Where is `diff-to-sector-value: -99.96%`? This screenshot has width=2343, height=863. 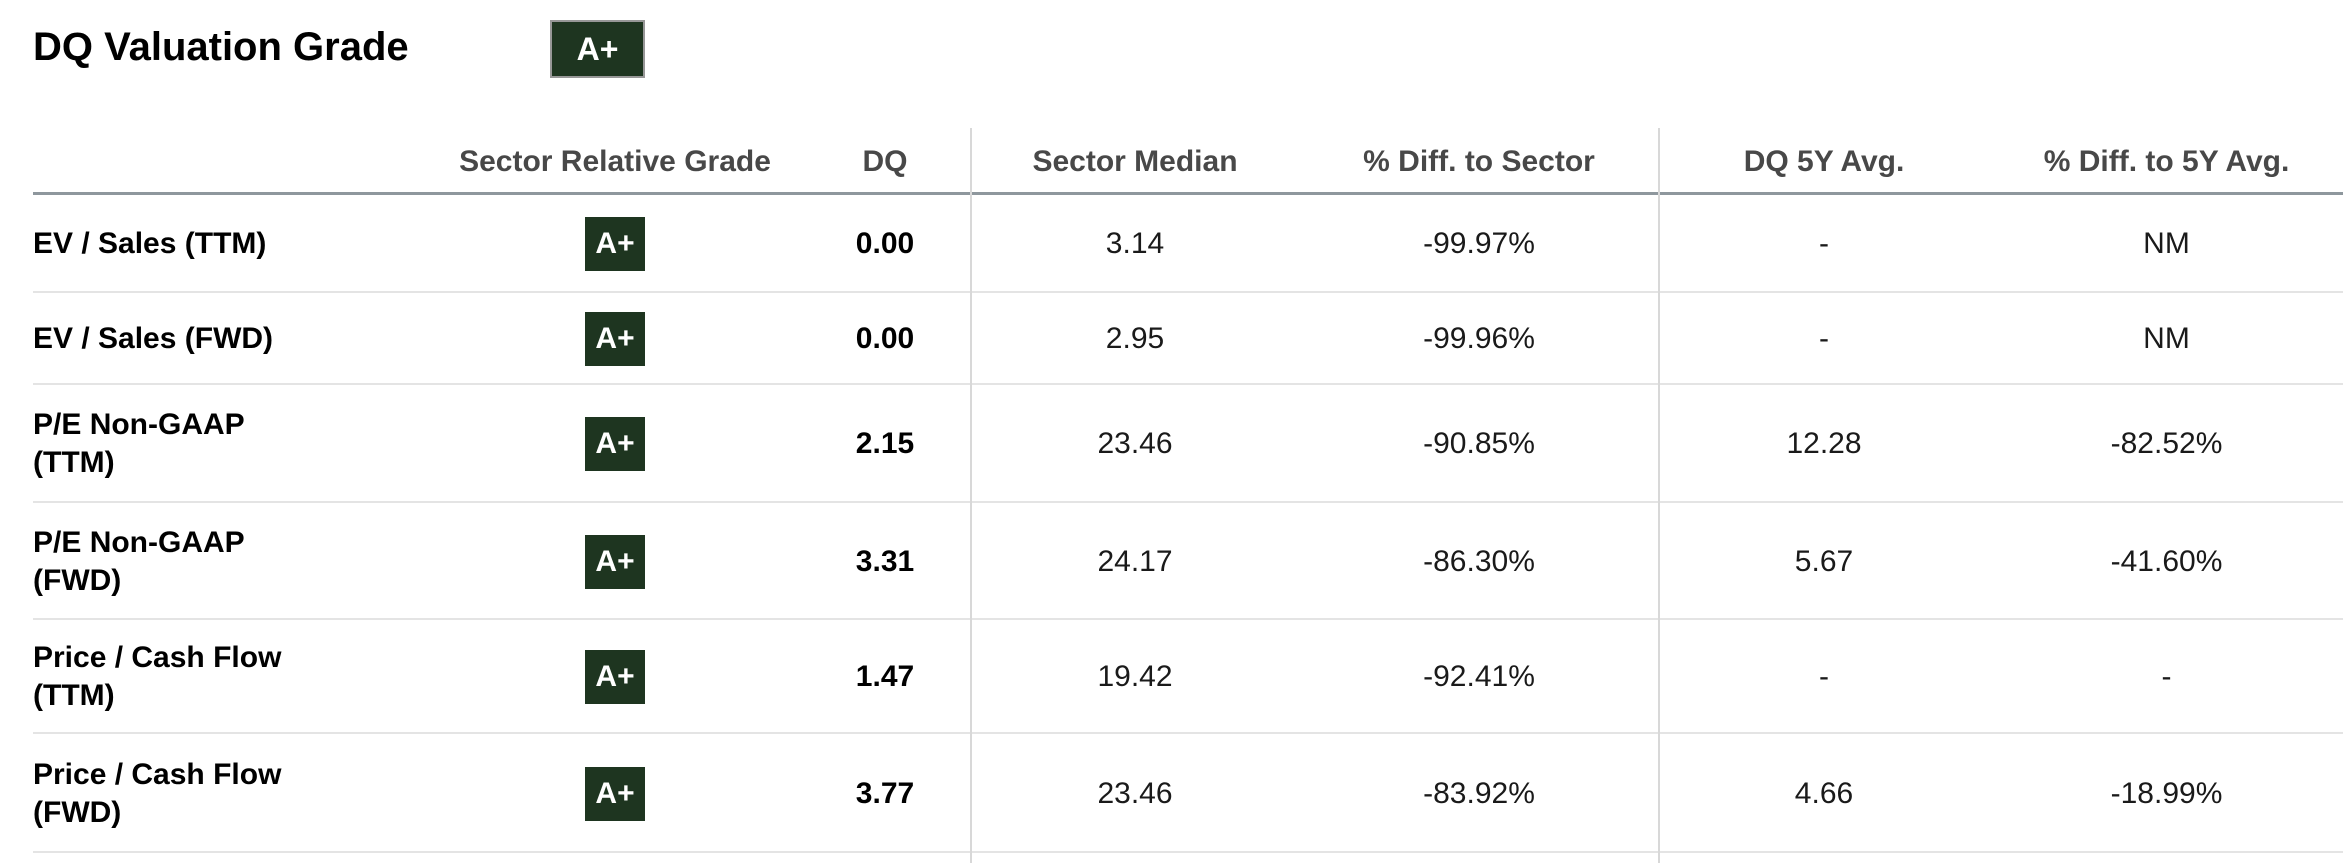 diff-to-sector-value: -99.96% is located at coordinates (1479, 338).